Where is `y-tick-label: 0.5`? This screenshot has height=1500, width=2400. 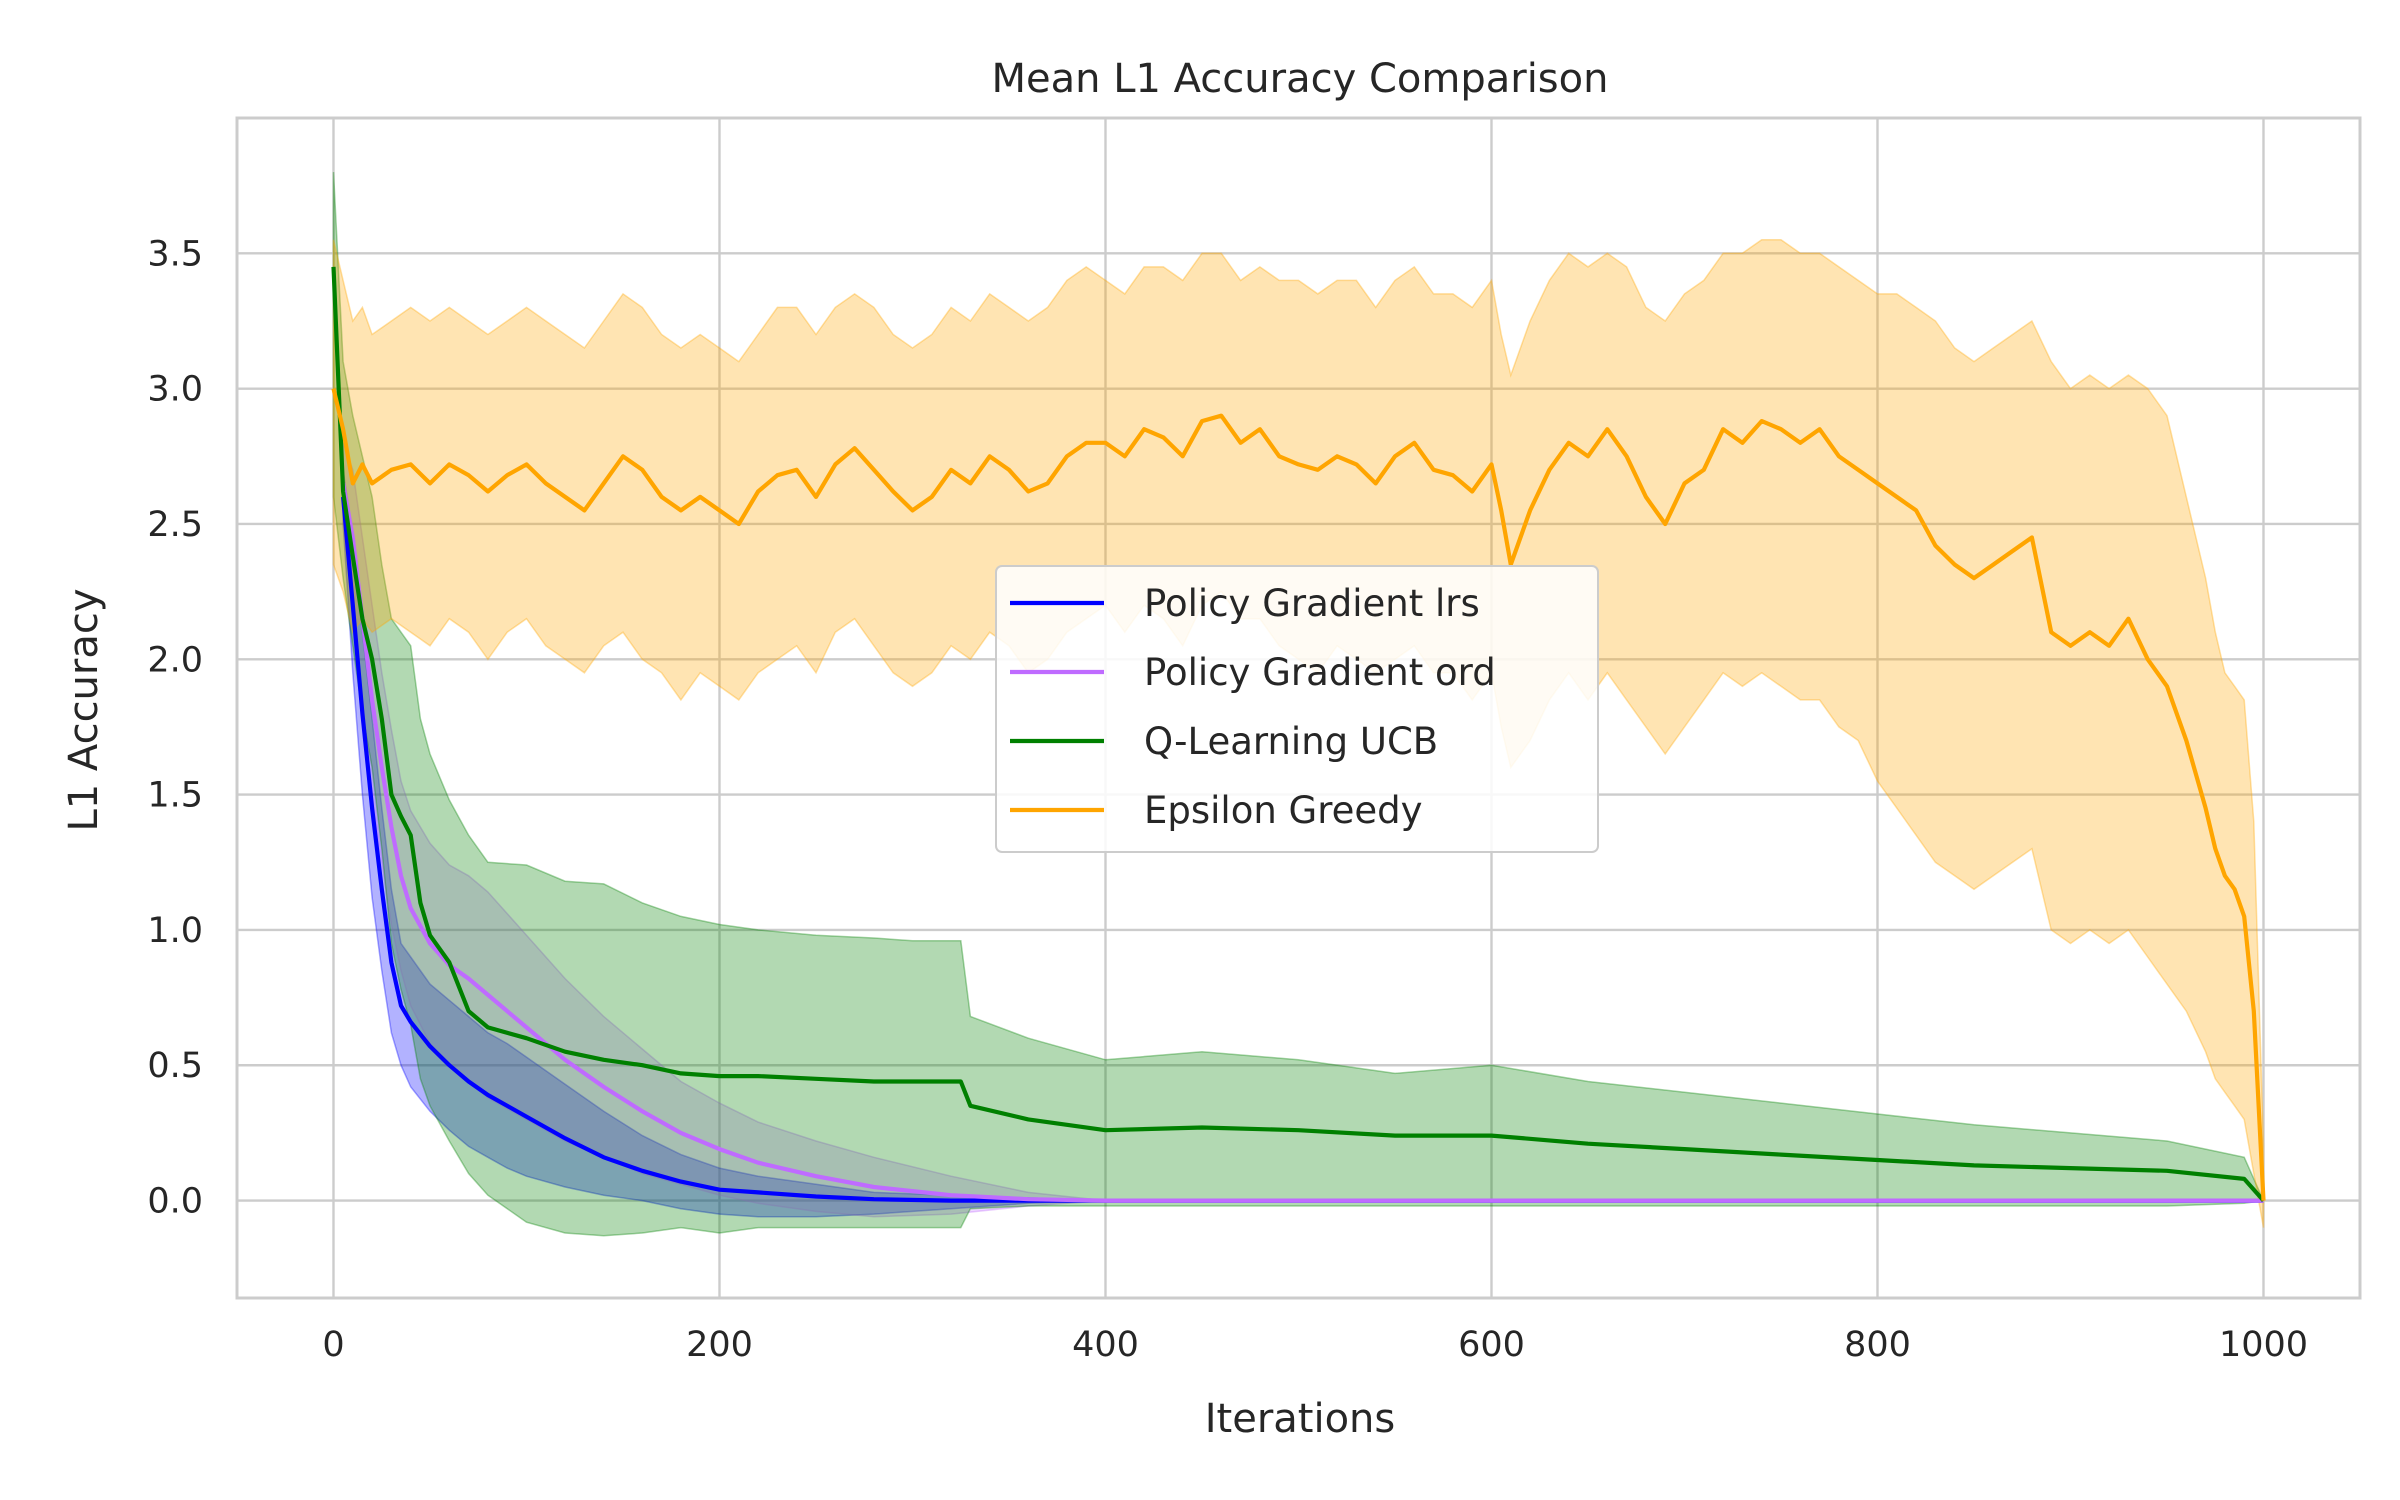 y-tick-label: 0.5 is located at coordinates (175, 1066).